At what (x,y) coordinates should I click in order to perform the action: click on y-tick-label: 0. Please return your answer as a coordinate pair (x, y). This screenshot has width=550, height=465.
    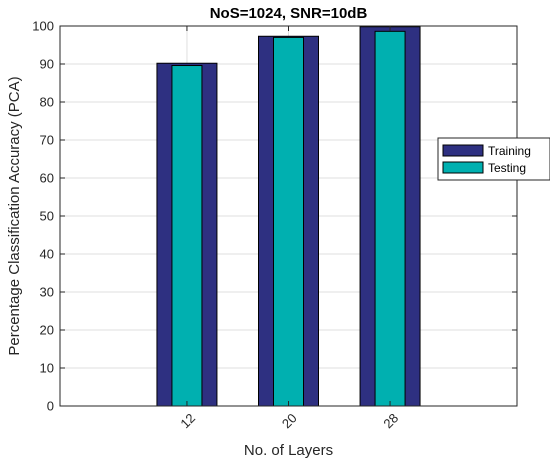
    Looking at the image, I should click on (50, 406).